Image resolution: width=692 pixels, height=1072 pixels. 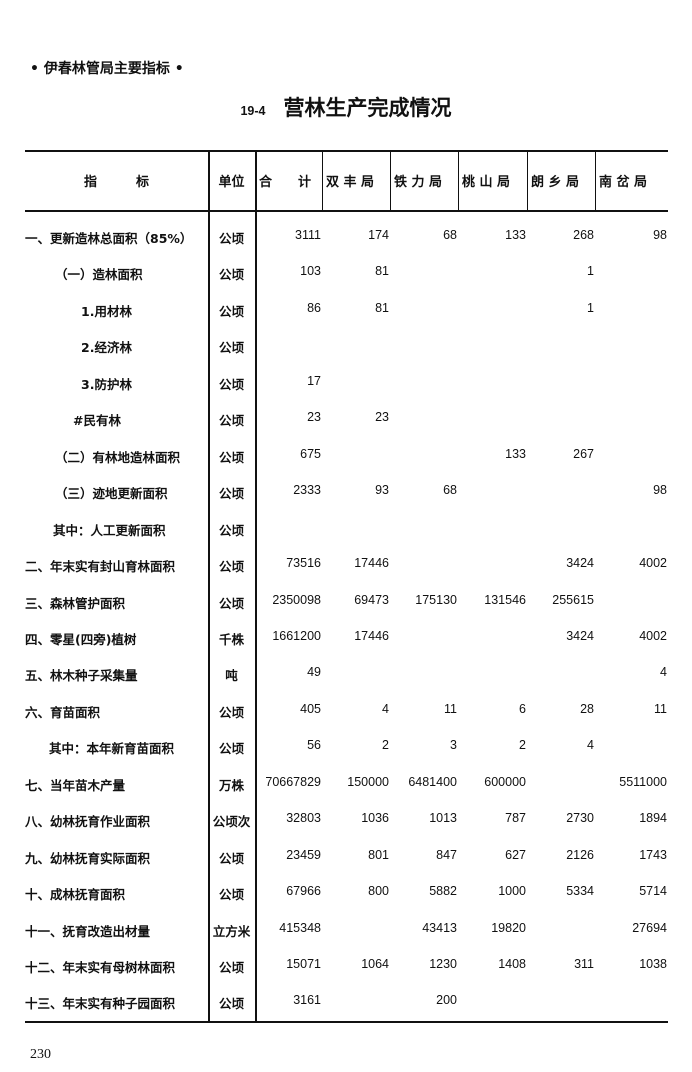 What do you see at coordinates (580, 891) in the screenshot?
I see `value-cell: 5334` at bounding box center [580, 891].